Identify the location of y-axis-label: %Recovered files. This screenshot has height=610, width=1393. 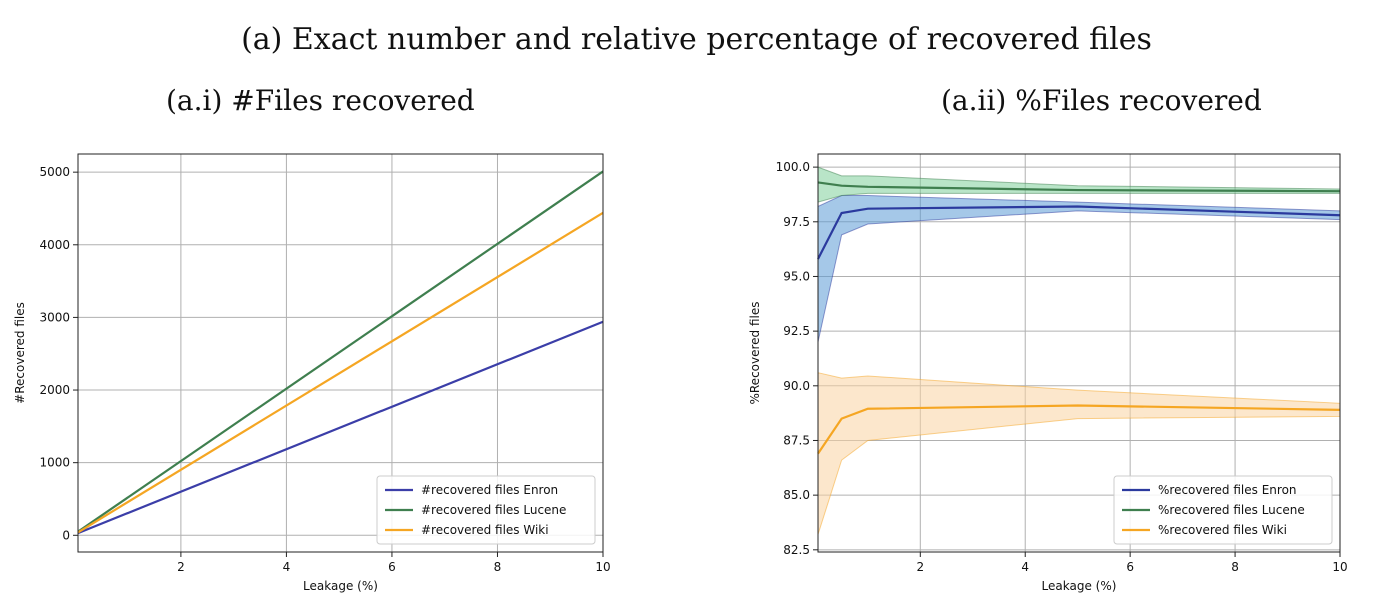
(755, 352).